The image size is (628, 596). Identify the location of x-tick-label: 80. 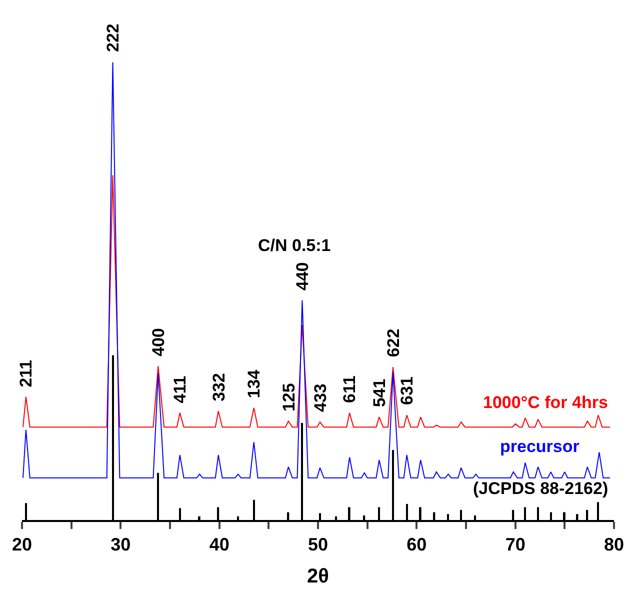
(614, 544).